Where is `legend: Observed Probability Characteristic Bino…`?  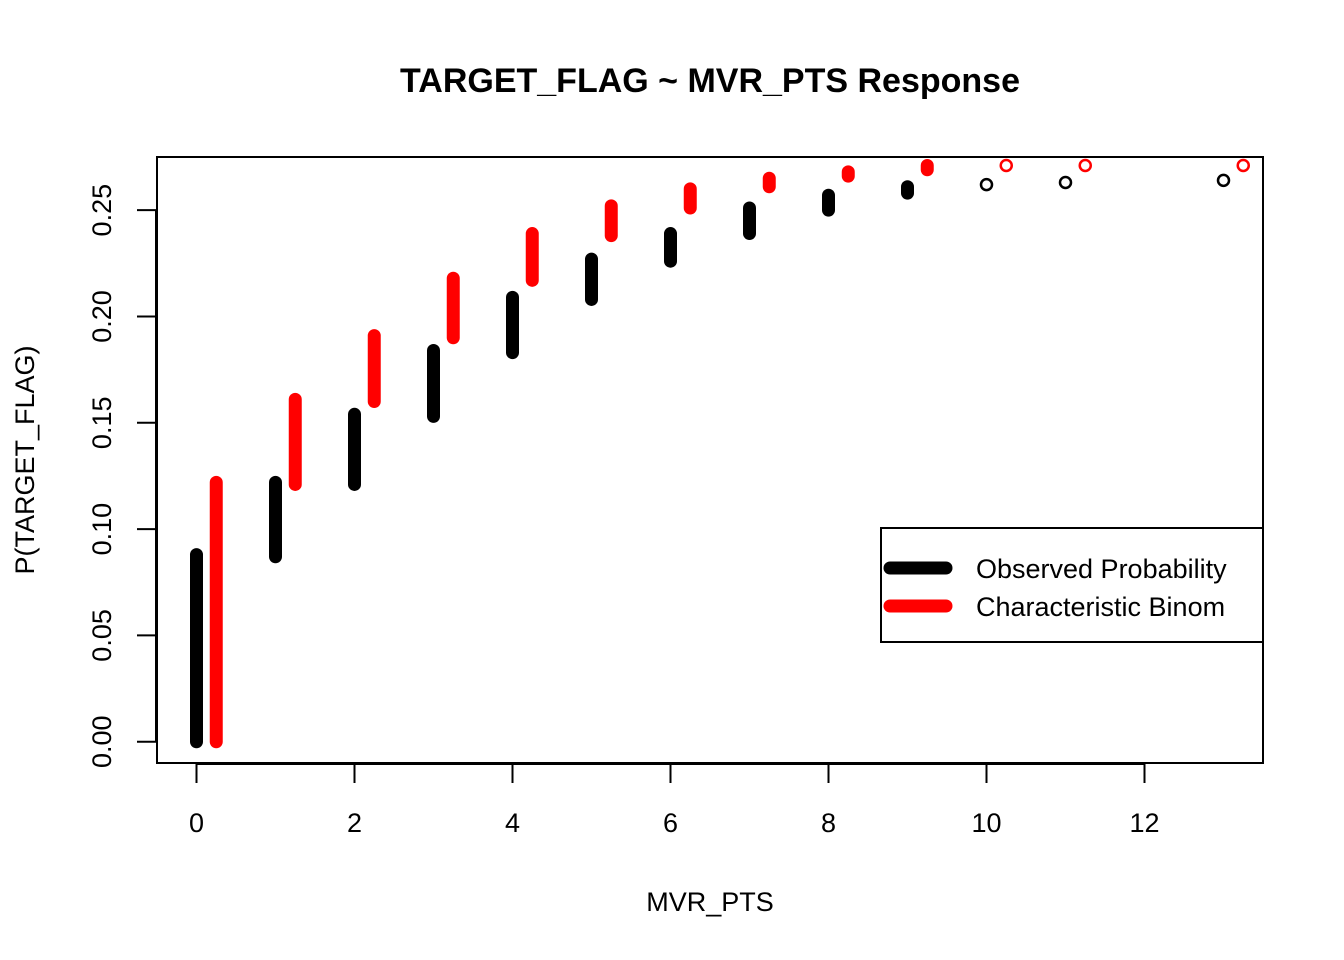 legend: Observed Probability Characteristic Bino… is located at coordinates (1077, 585).